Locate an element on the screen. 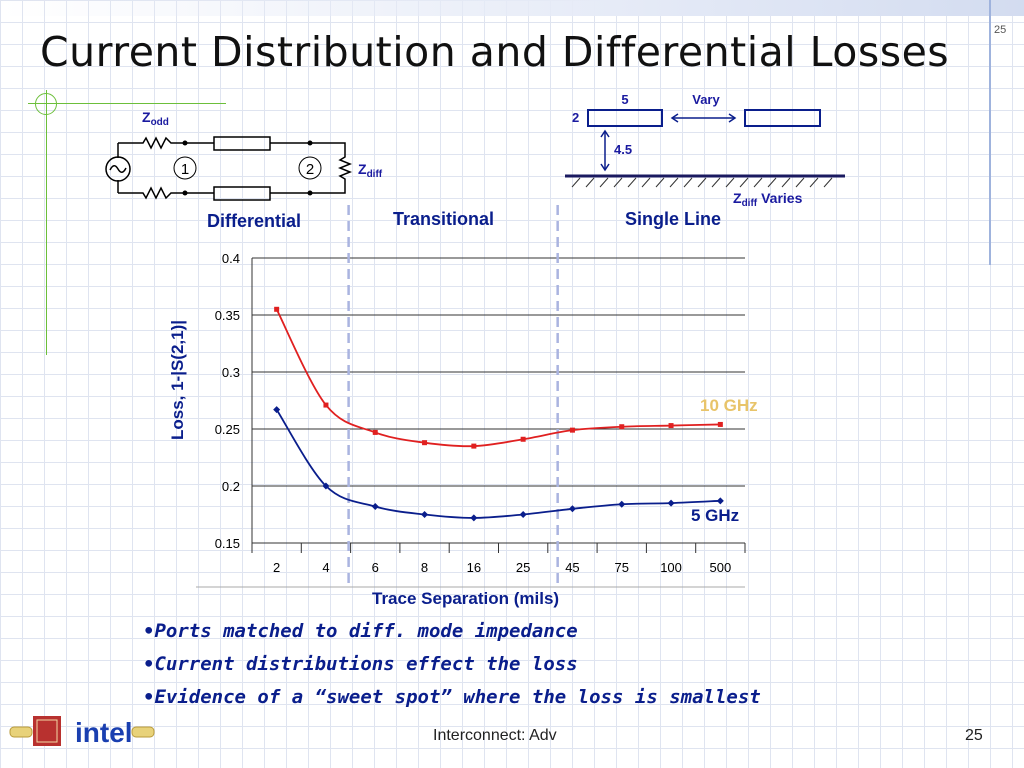 This screenshot has height=768, width=1024. y-tick-label: 0.3 is located at coordinates (231, 372).